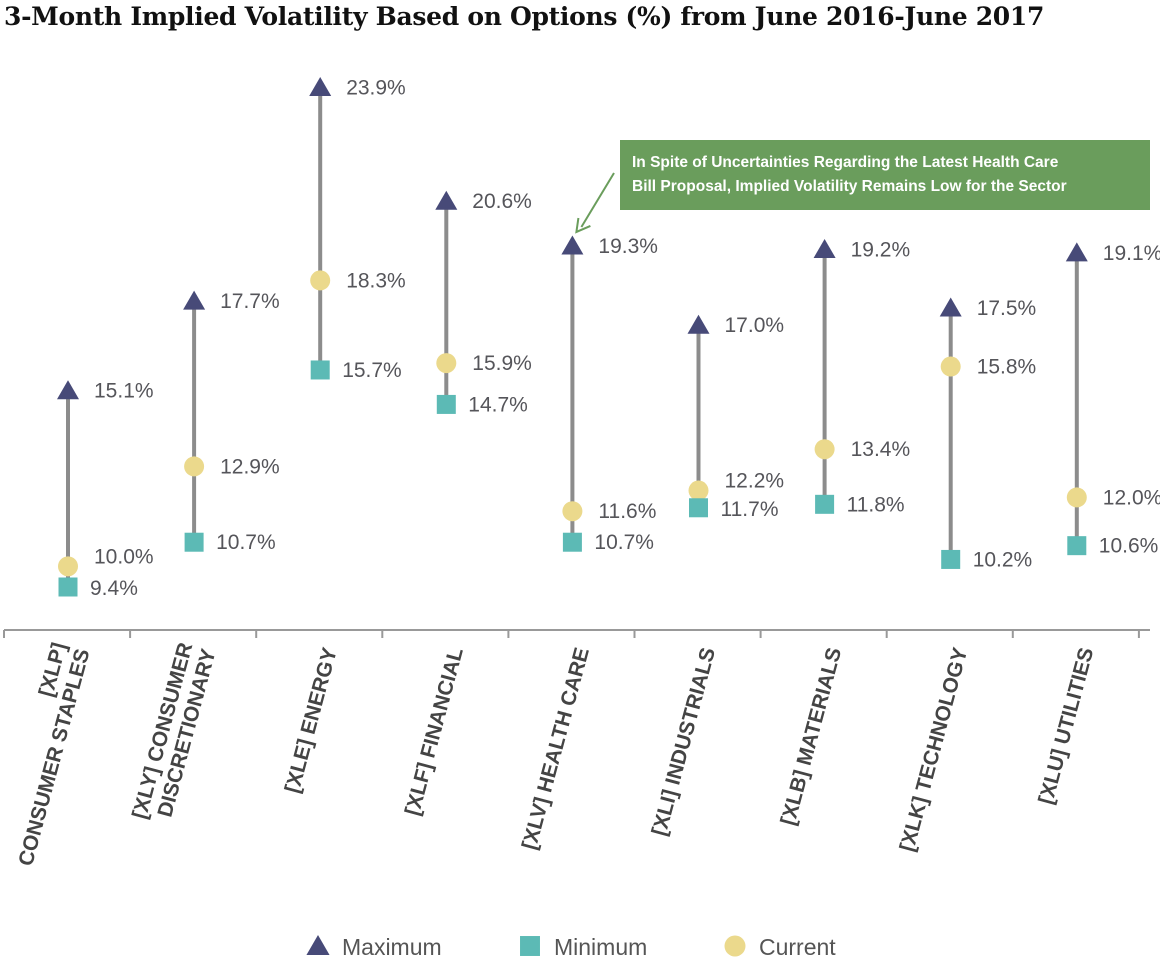 The height and width of the screenshot is (963, 1160). I want to click on category-label: [XLE] ENERGY, so click(311, 720).